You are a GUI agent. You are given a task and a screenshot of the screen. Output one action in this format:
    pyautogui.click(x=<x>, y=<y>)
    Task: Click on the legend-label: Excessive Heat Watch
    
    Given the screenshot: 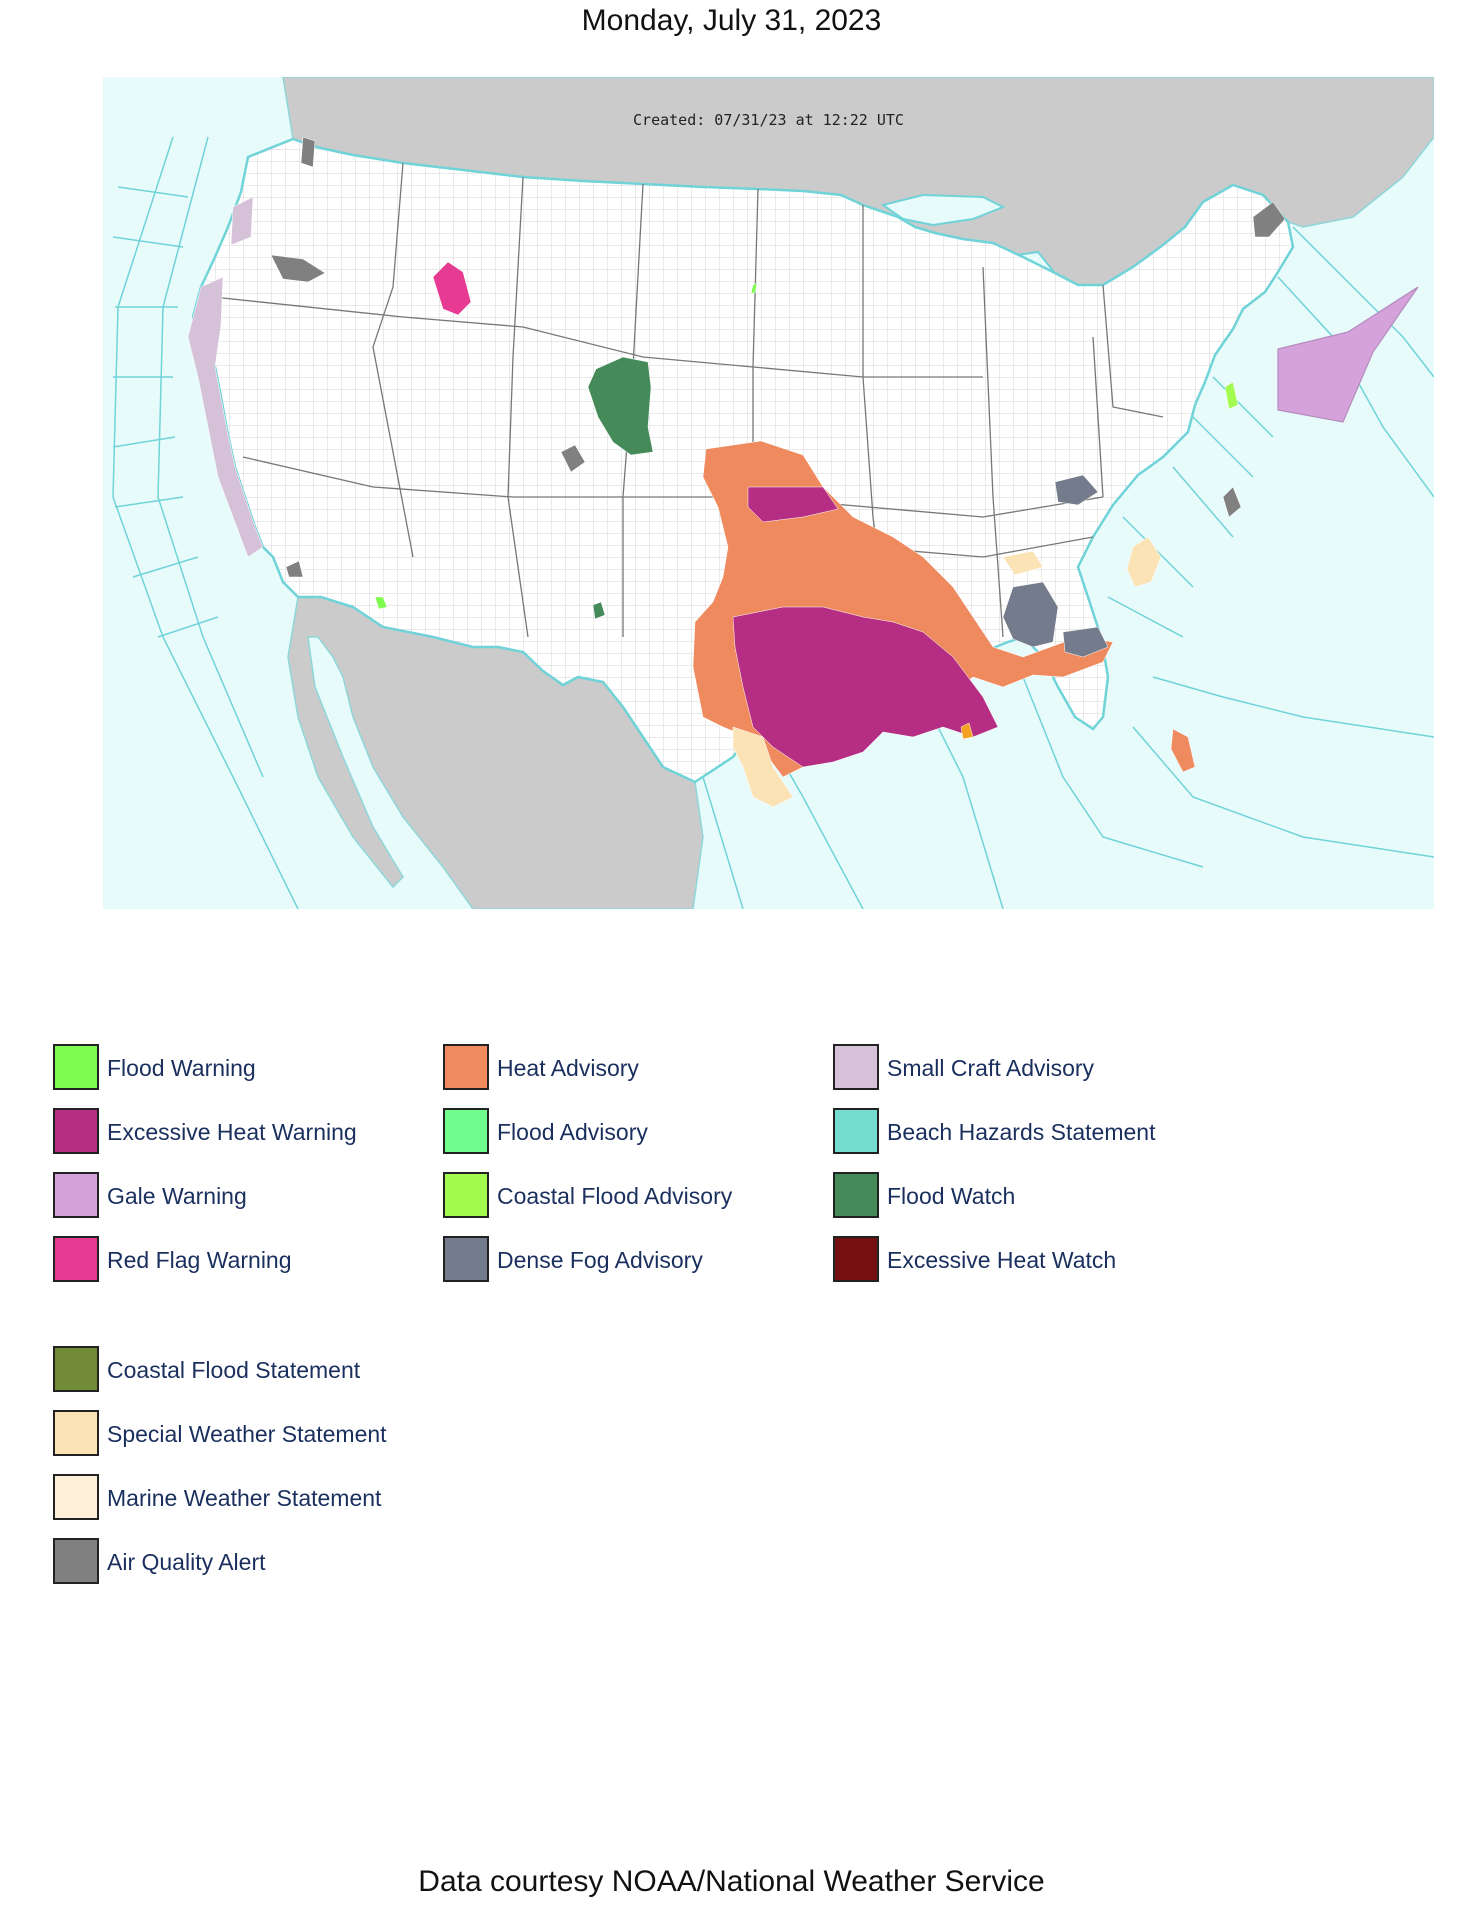 What is the action you would take?
    pyautogui.click(x=1002, y=1260)
    